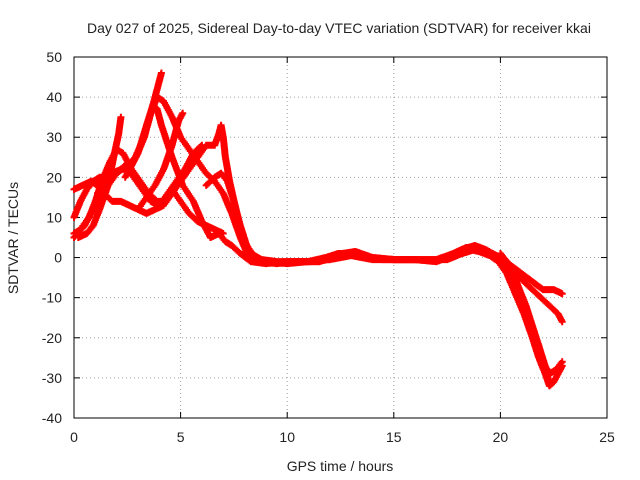  Describe the element at coordinates (13, 238) in the screenshot. I see `y-axis-label: SDTVAR / TECUs` at that location.